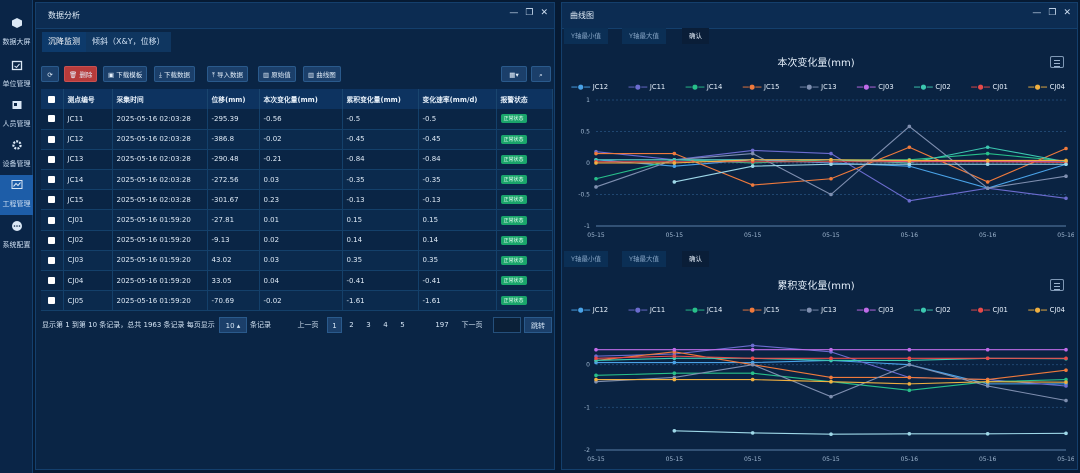  Describe the element at coordinates (81, 74) in the screenshot. I see `delete-button: 🗑 删除` at that location.